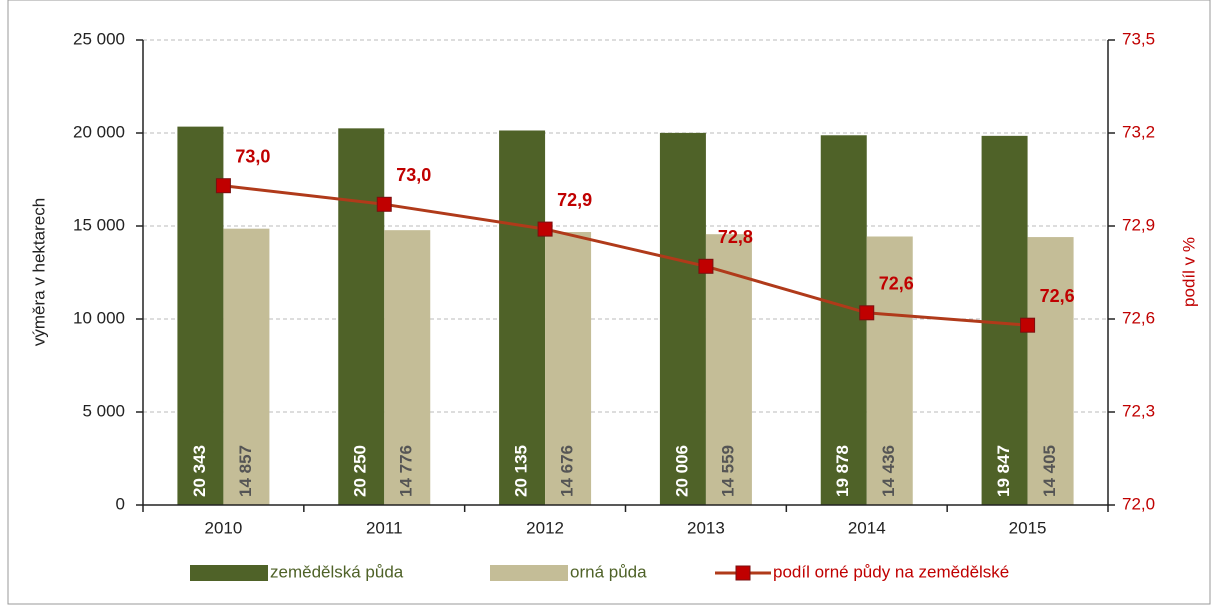 The height and width of the screenshot is (611, 1218). I want to click on bar-value-label: 14 559, so click(727, 471).